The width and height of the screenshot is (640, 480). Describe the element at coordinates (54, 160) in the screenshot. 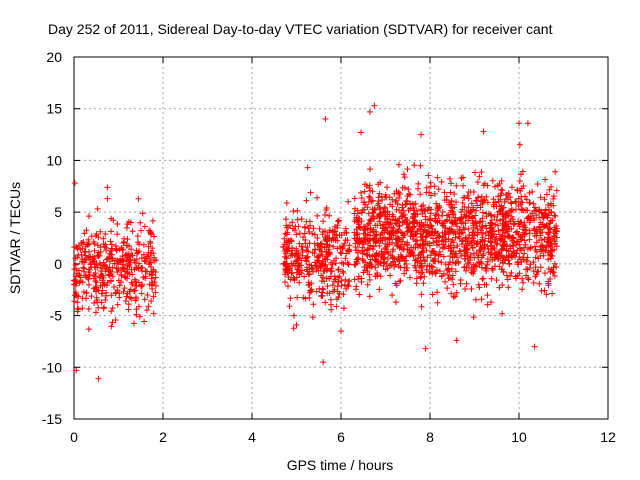

I see `y-tick-label: 10` at that location.